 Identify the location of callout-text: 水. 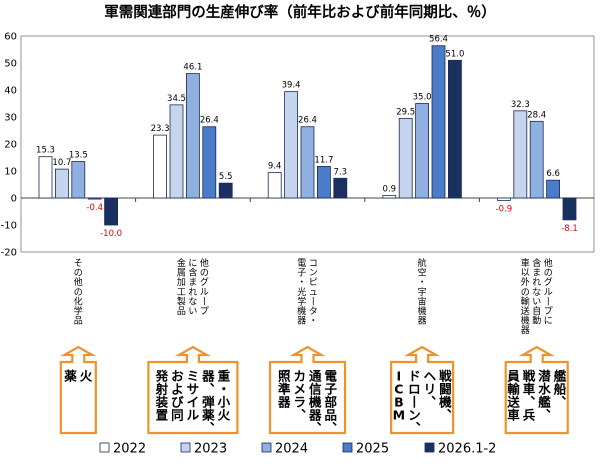
(544, 389).